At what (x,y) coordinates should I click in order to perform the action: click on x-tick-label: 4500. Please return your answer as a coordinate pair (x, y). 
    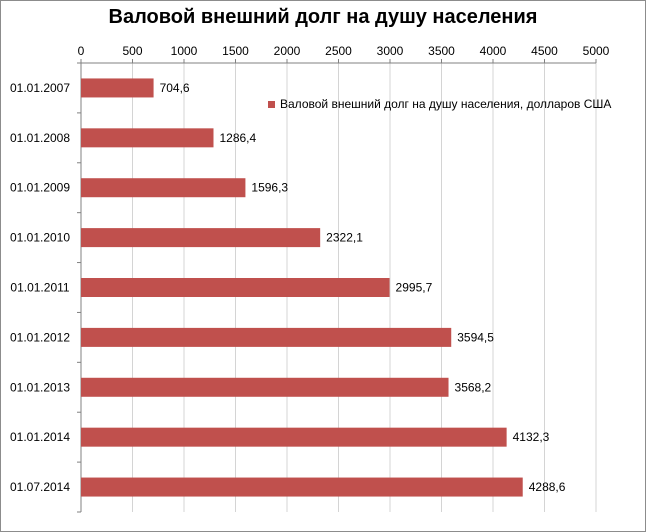
    Looking at the image, I should click on (544, 51).